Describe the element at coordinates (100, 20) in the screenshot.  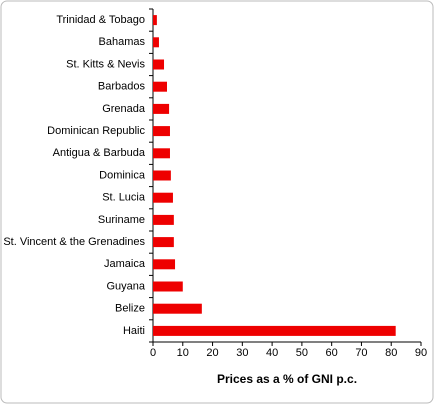
I see `y-tick-label: Trinidad & Tobago` at that location.